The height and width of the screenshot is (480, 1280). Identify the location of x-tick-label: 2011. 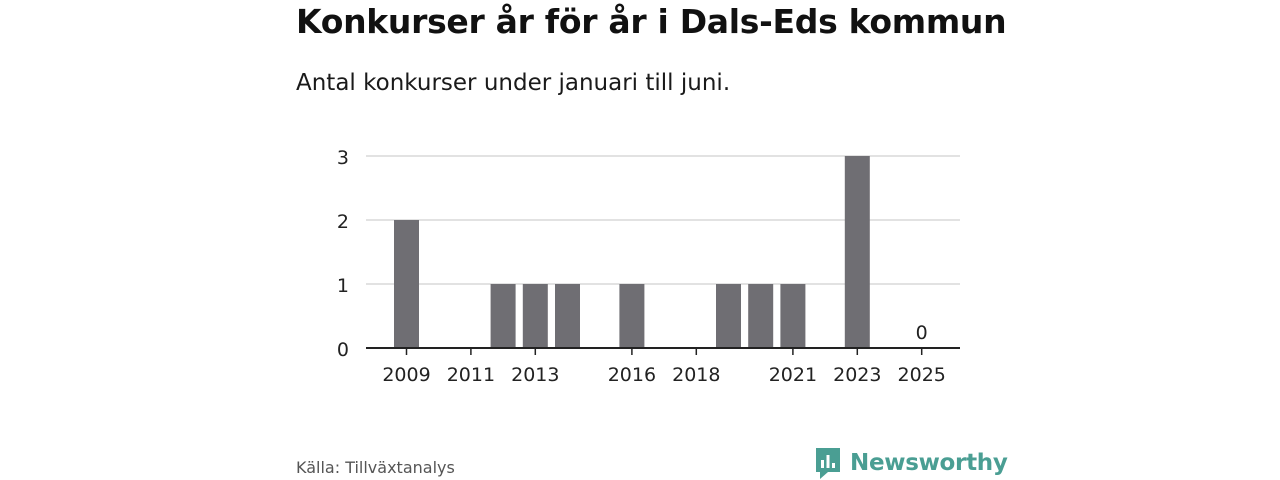
(471, 375).